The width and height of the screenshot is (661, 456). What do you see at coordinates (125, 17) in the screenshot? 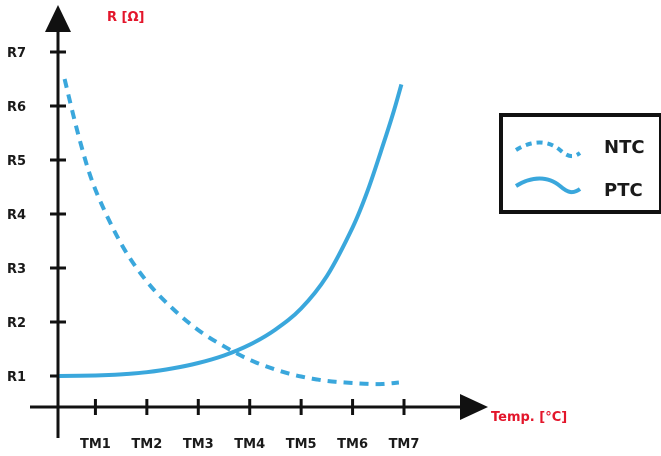
I see `y-axis-title: R [Ω]` at bounding box center [125, 17].